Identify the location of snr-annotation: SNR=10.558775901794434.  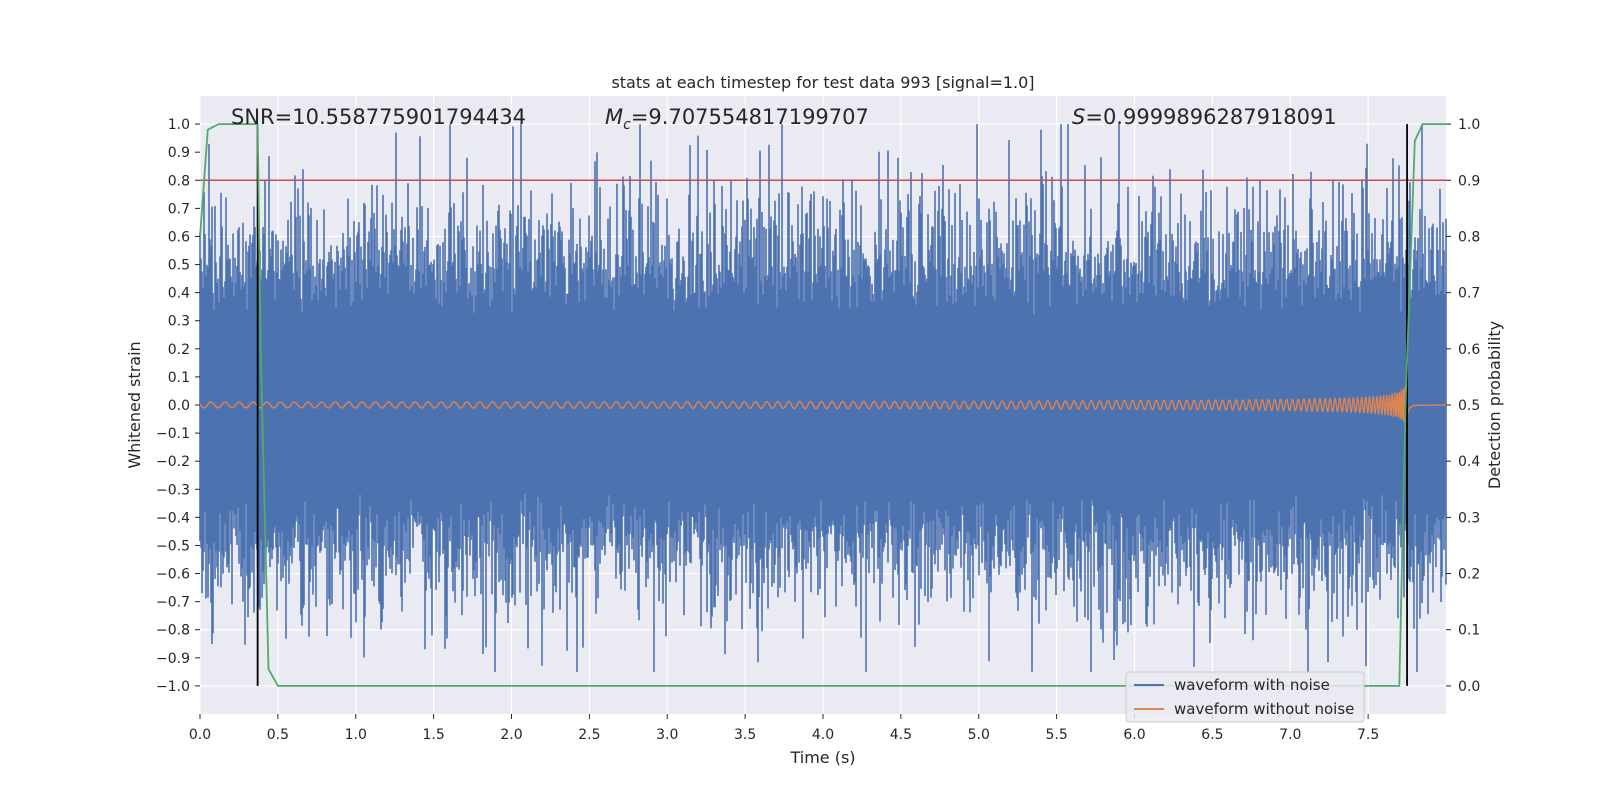
(378, 117).